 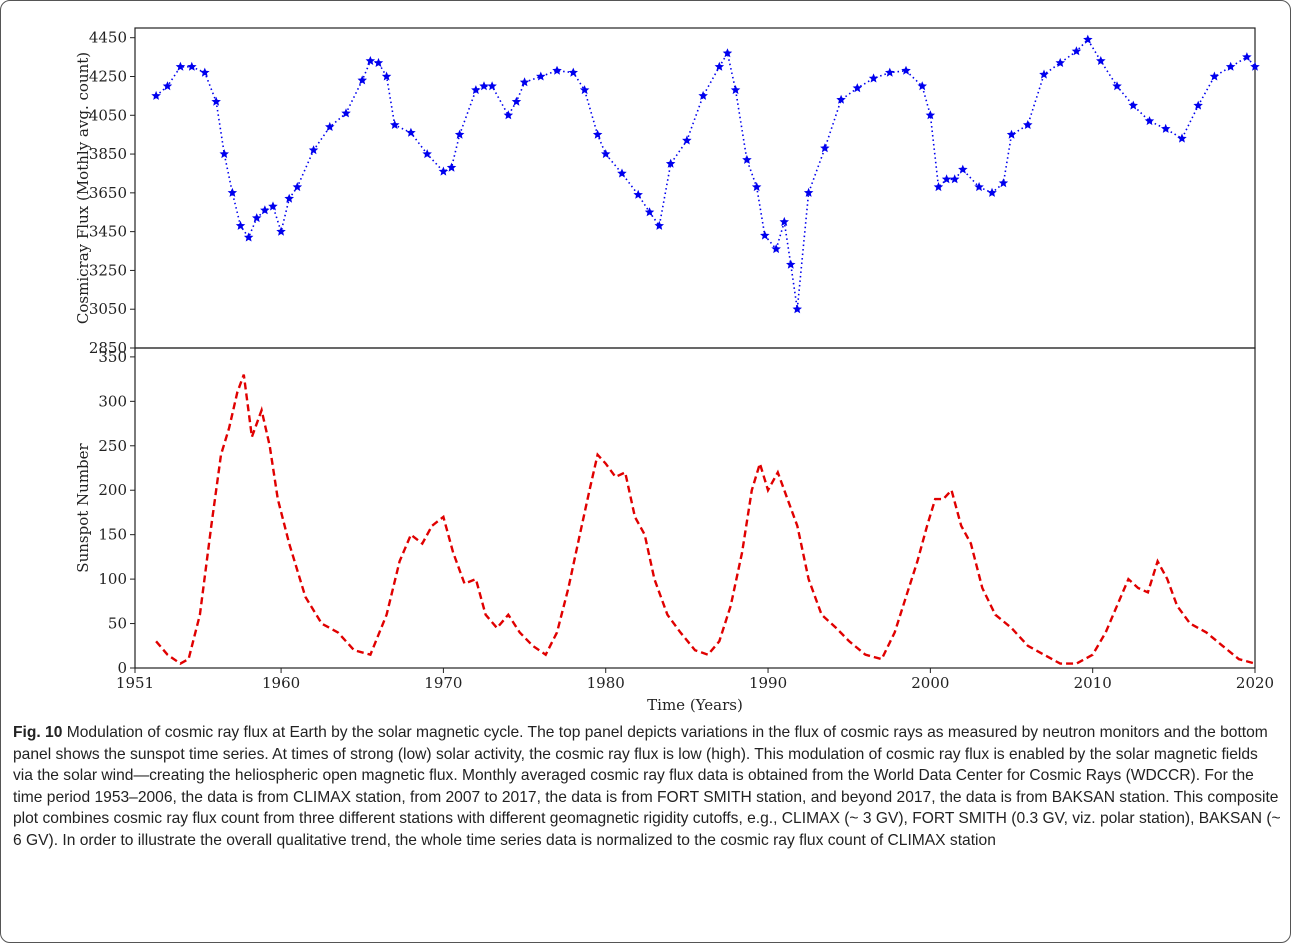 I want to click on flux-ytick-label: 3250, so click(x=108, y=270).